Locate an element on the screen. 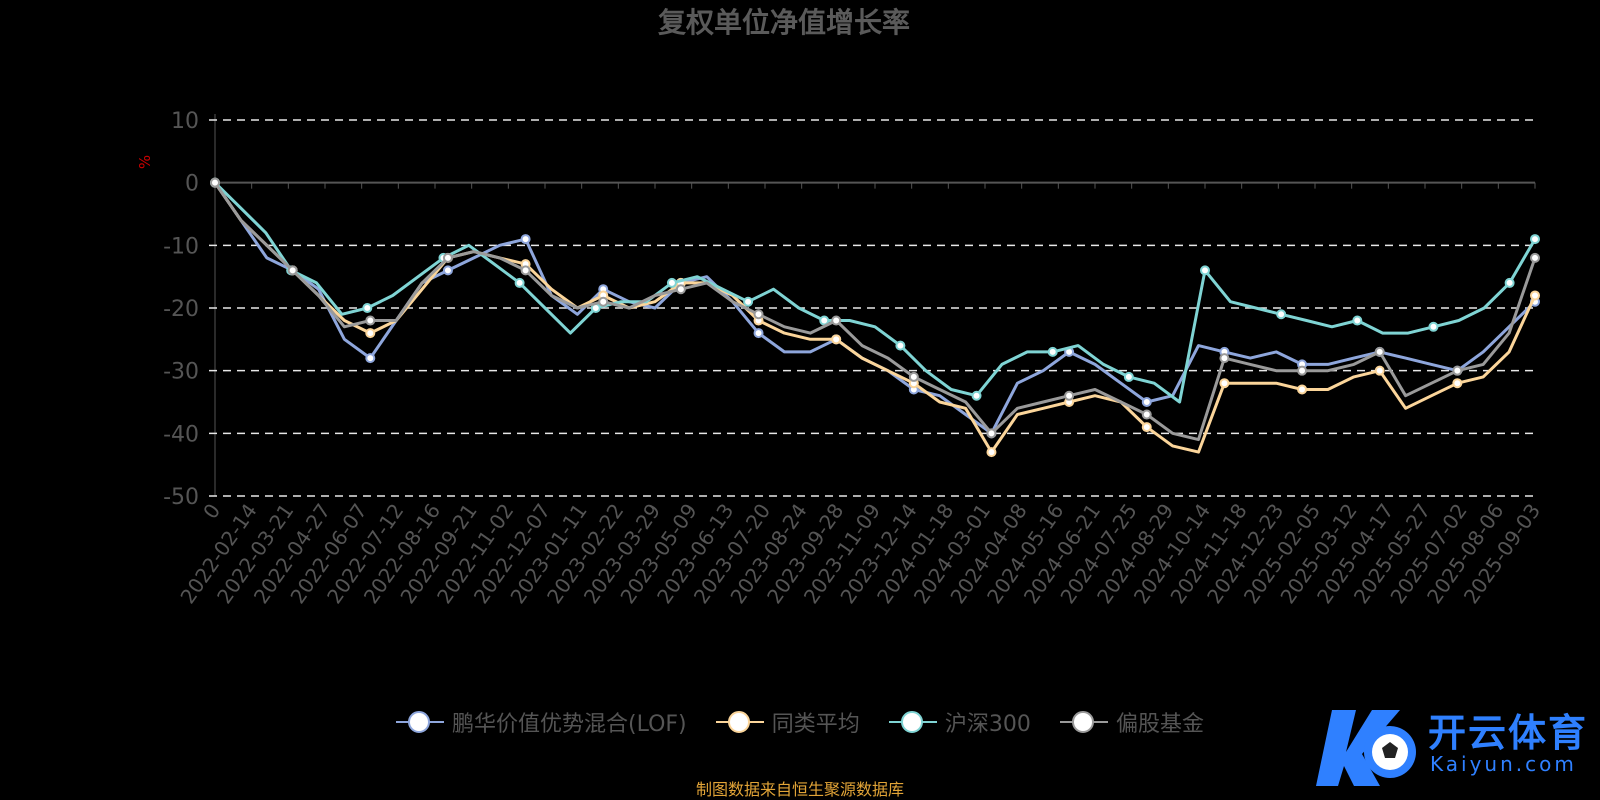 The width and height of the screenshot is (1600, 800). legend-item-equity-fund: 偏股基金 is located at coordinates (1131, 722).